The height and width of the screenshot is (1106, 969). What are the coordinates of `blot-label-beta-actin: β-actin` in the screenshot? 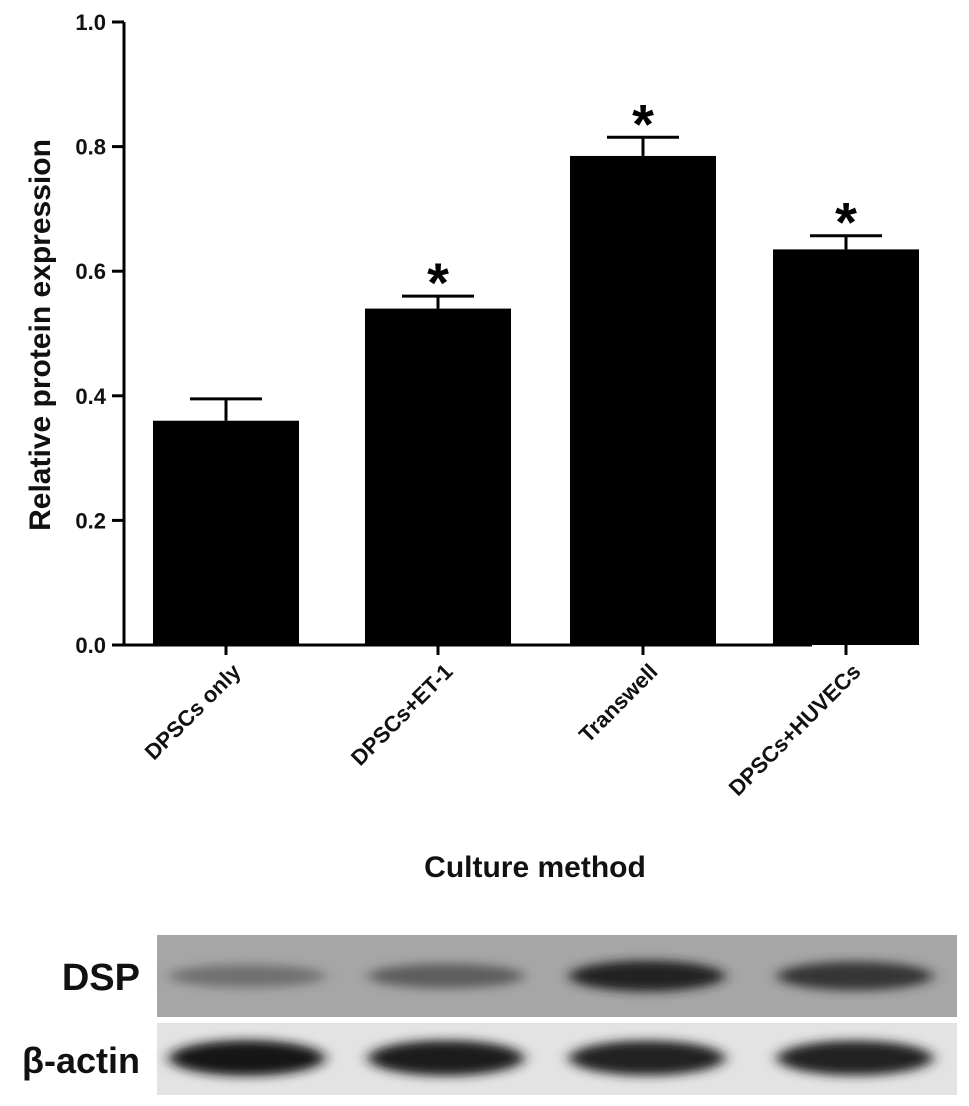 It's located at (81, 1060).